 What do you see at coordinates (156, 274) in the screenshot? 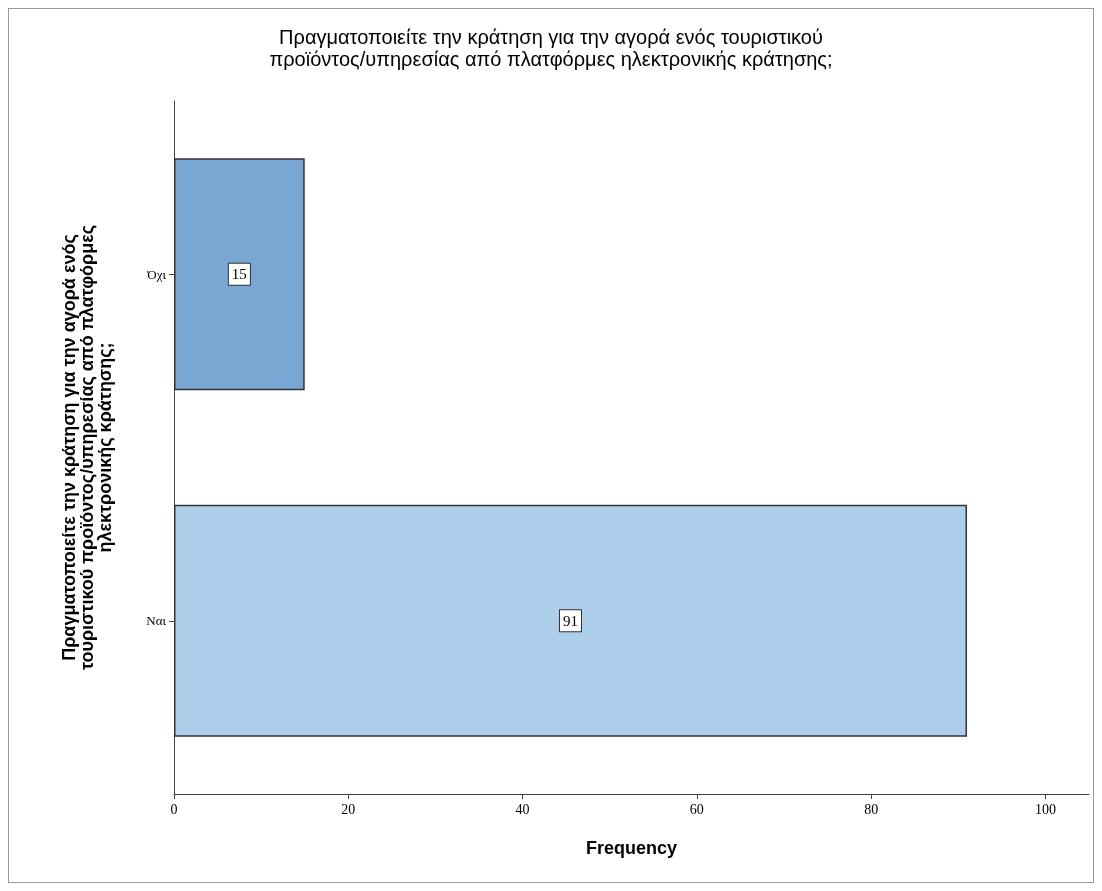
I see `y-tick-label: Όχι` at bounding box center [156, 274].